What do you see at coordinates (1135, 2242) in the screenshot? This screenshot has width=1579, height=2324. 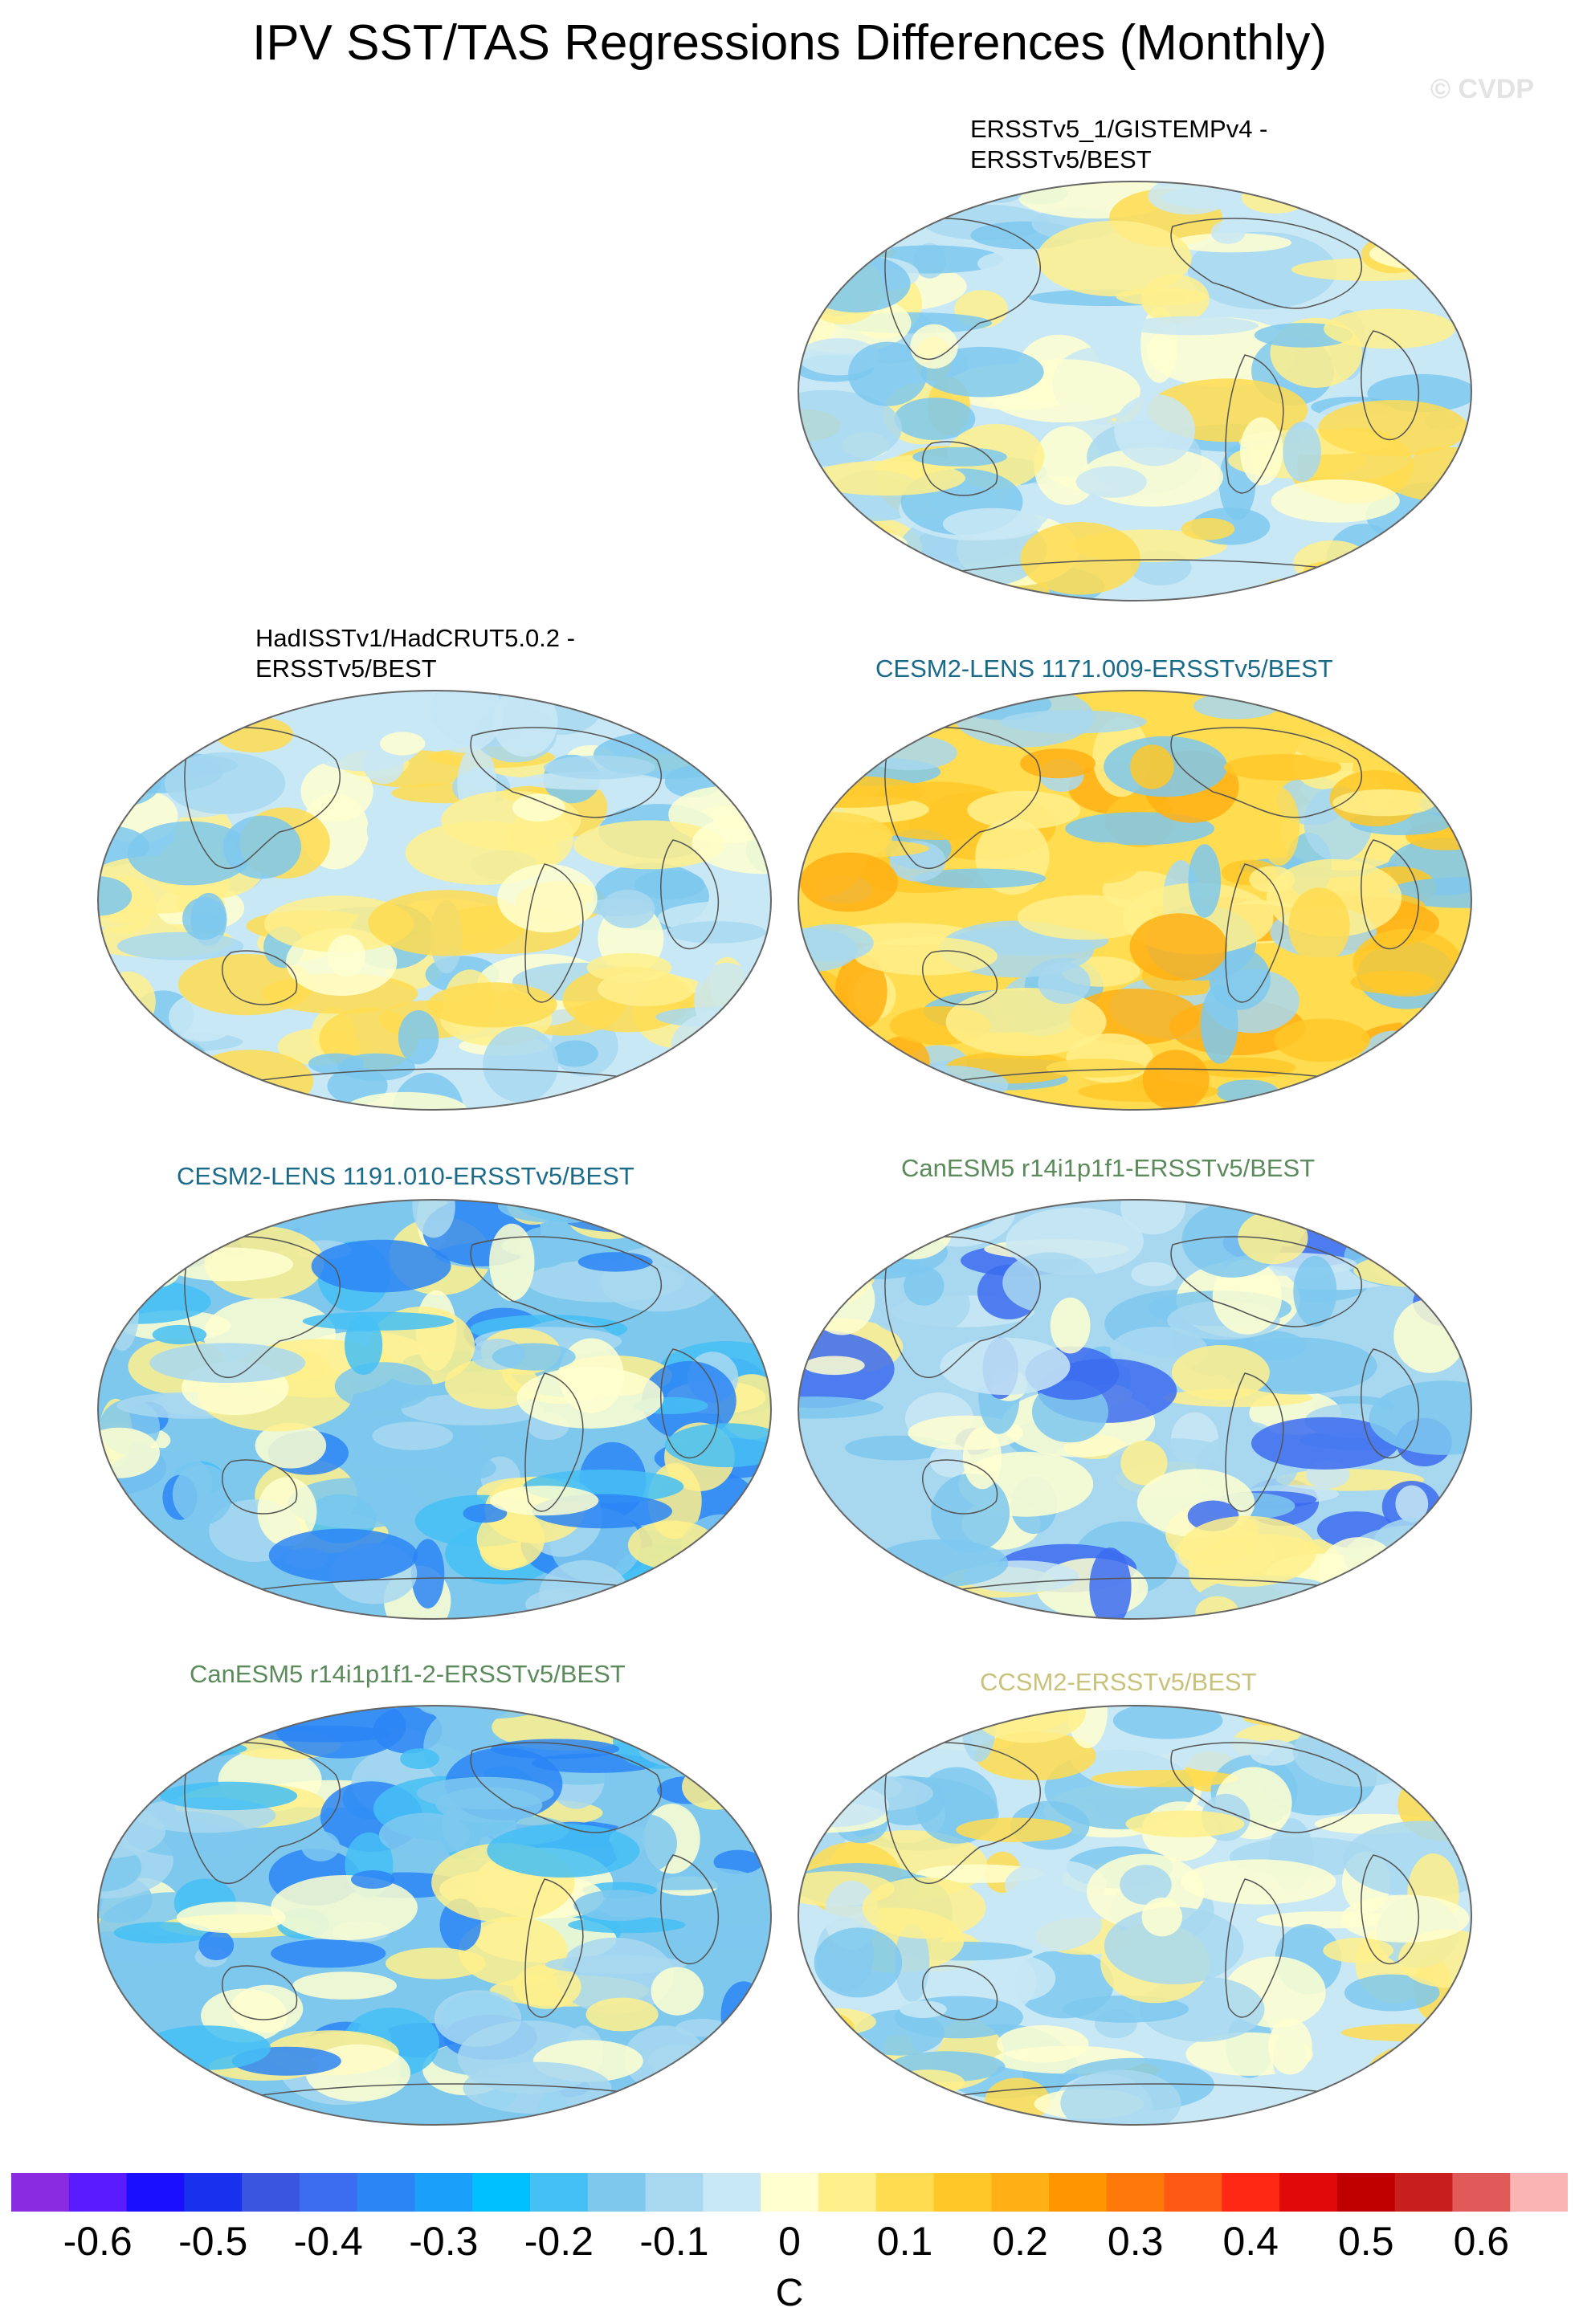 I see `colorbar-tick-label: 0.3` at bounding box center [1135, 2242].